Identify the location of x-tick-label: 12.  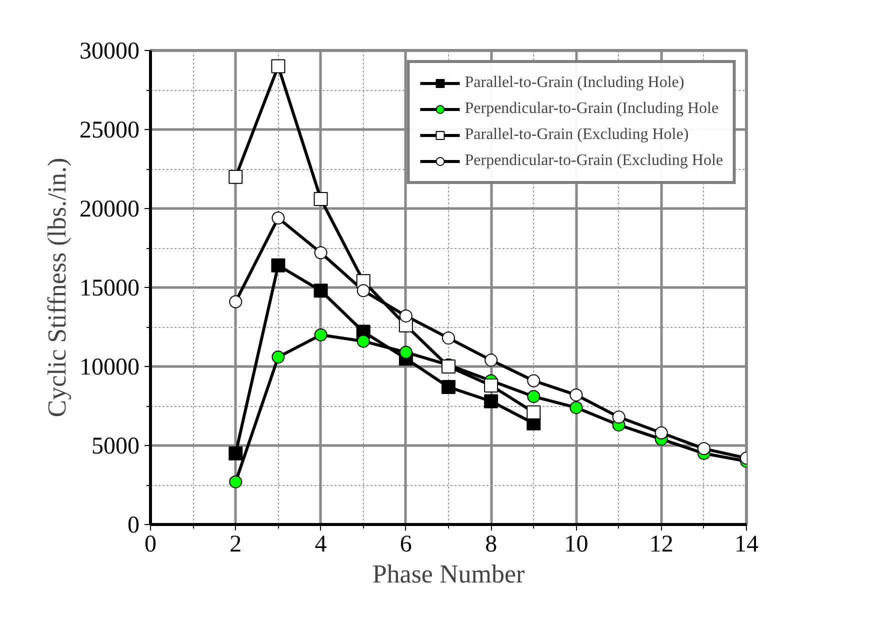
(661, 545).